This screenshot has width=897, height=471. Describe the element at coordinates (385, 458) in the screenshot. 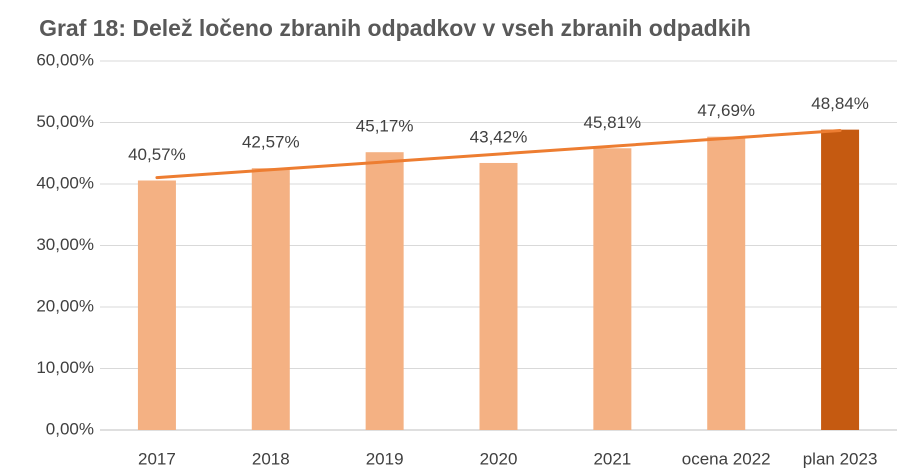

I see `x-tick-label: 2019` at that location.